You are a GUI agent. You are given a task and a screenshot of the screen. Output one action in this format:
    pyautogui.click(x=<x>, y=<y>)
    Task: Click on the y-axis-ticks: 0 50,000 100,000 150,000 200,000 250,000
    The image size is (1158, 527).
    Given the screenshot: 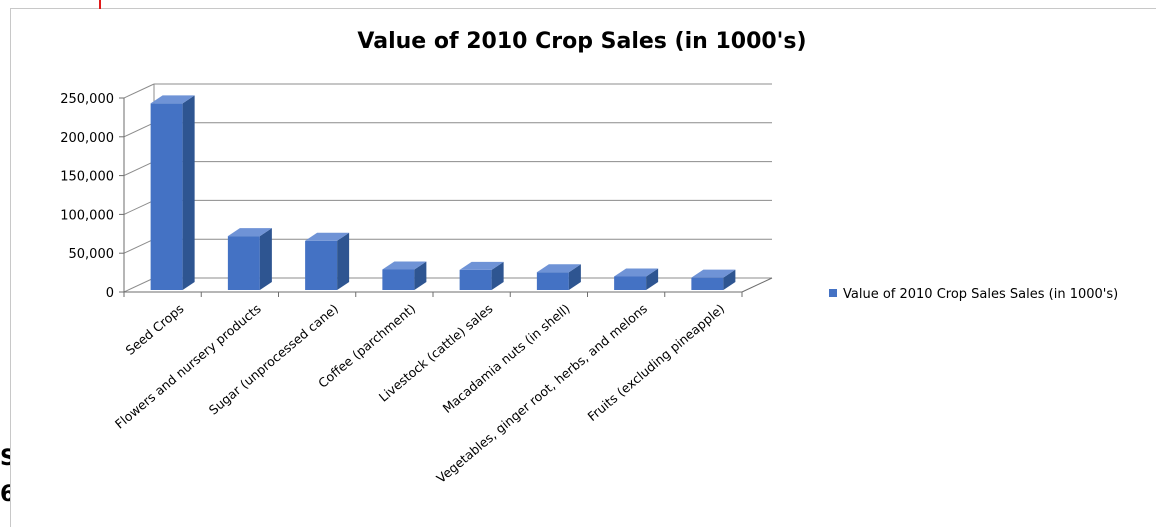 What is the action you would take?
    pyautogui.click(x=87, y=196)
    